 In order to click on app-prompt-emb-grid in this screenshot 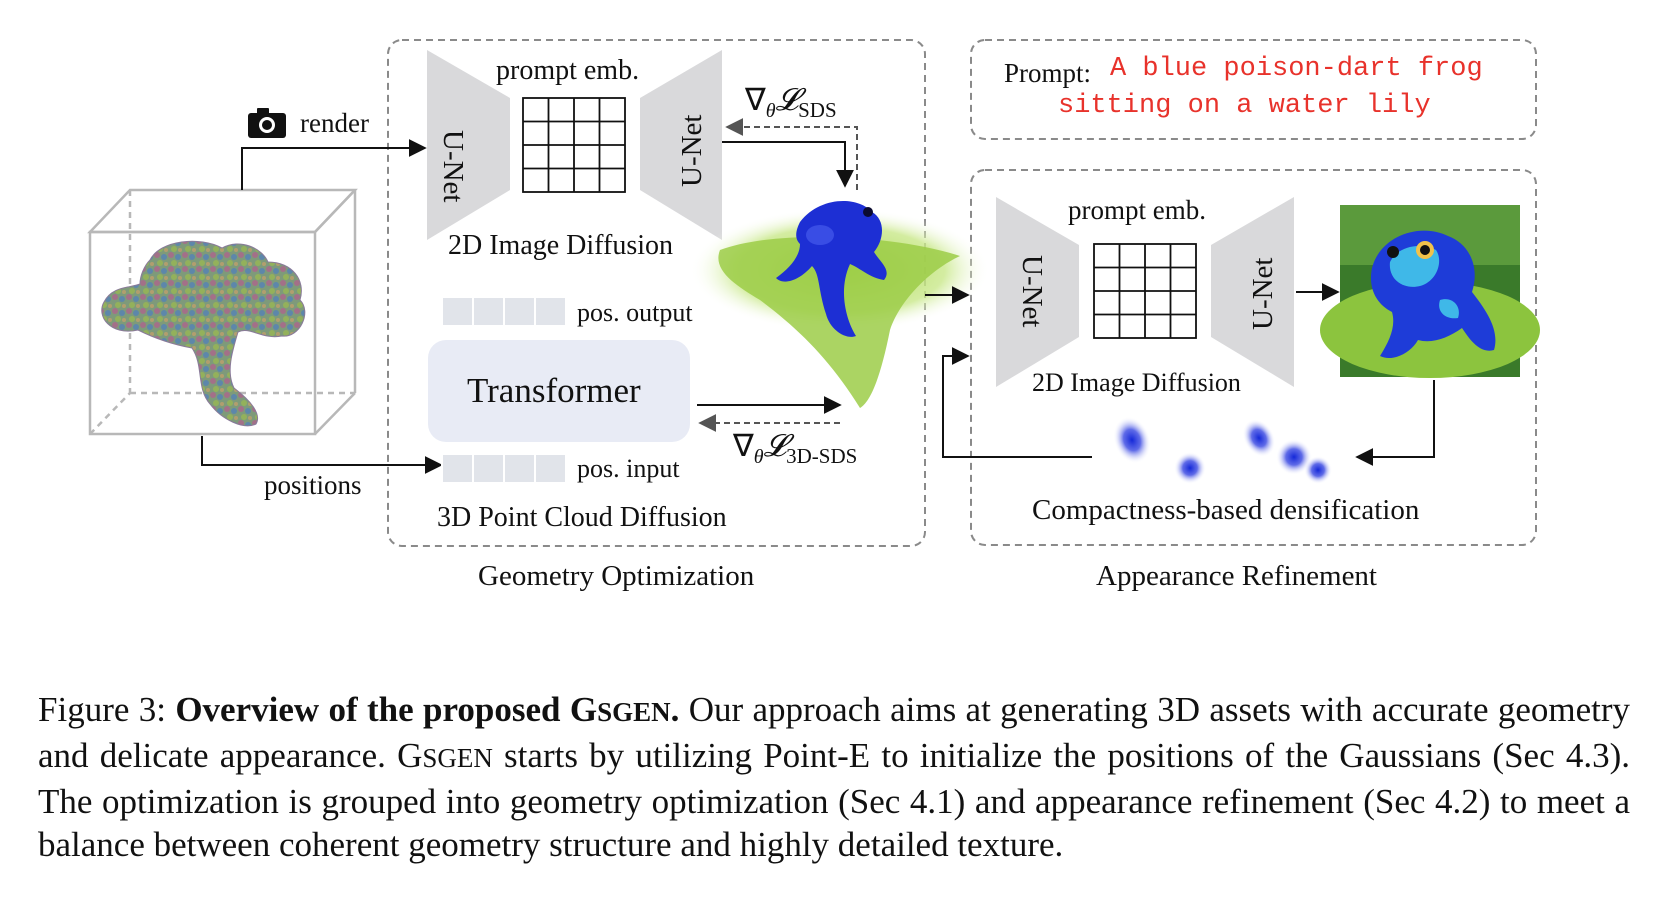, I will do `click(1145, 291)`.